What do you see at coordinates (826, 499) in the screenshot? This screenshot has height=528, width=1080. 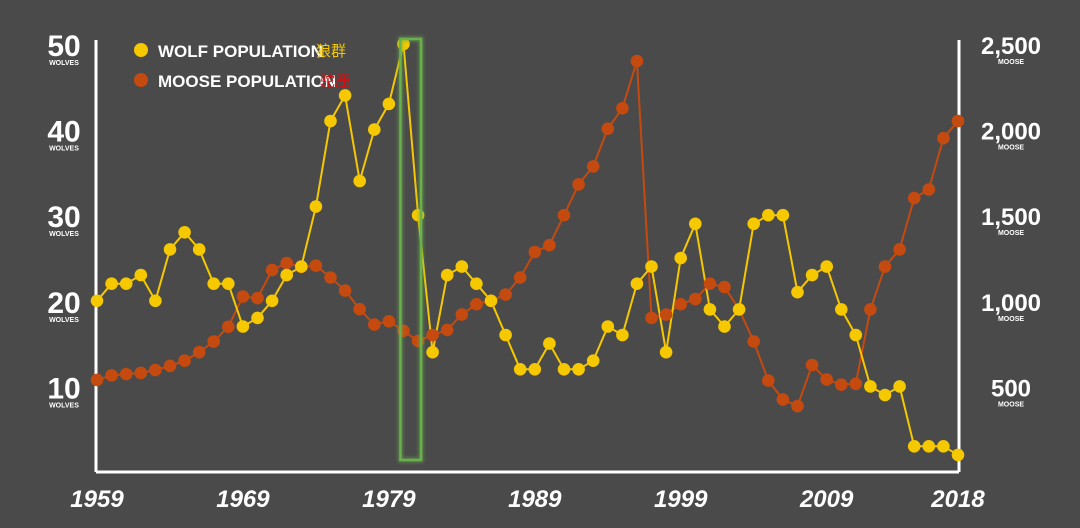 I see `x-tick-label: 2009` at bounding box center [826, 499].